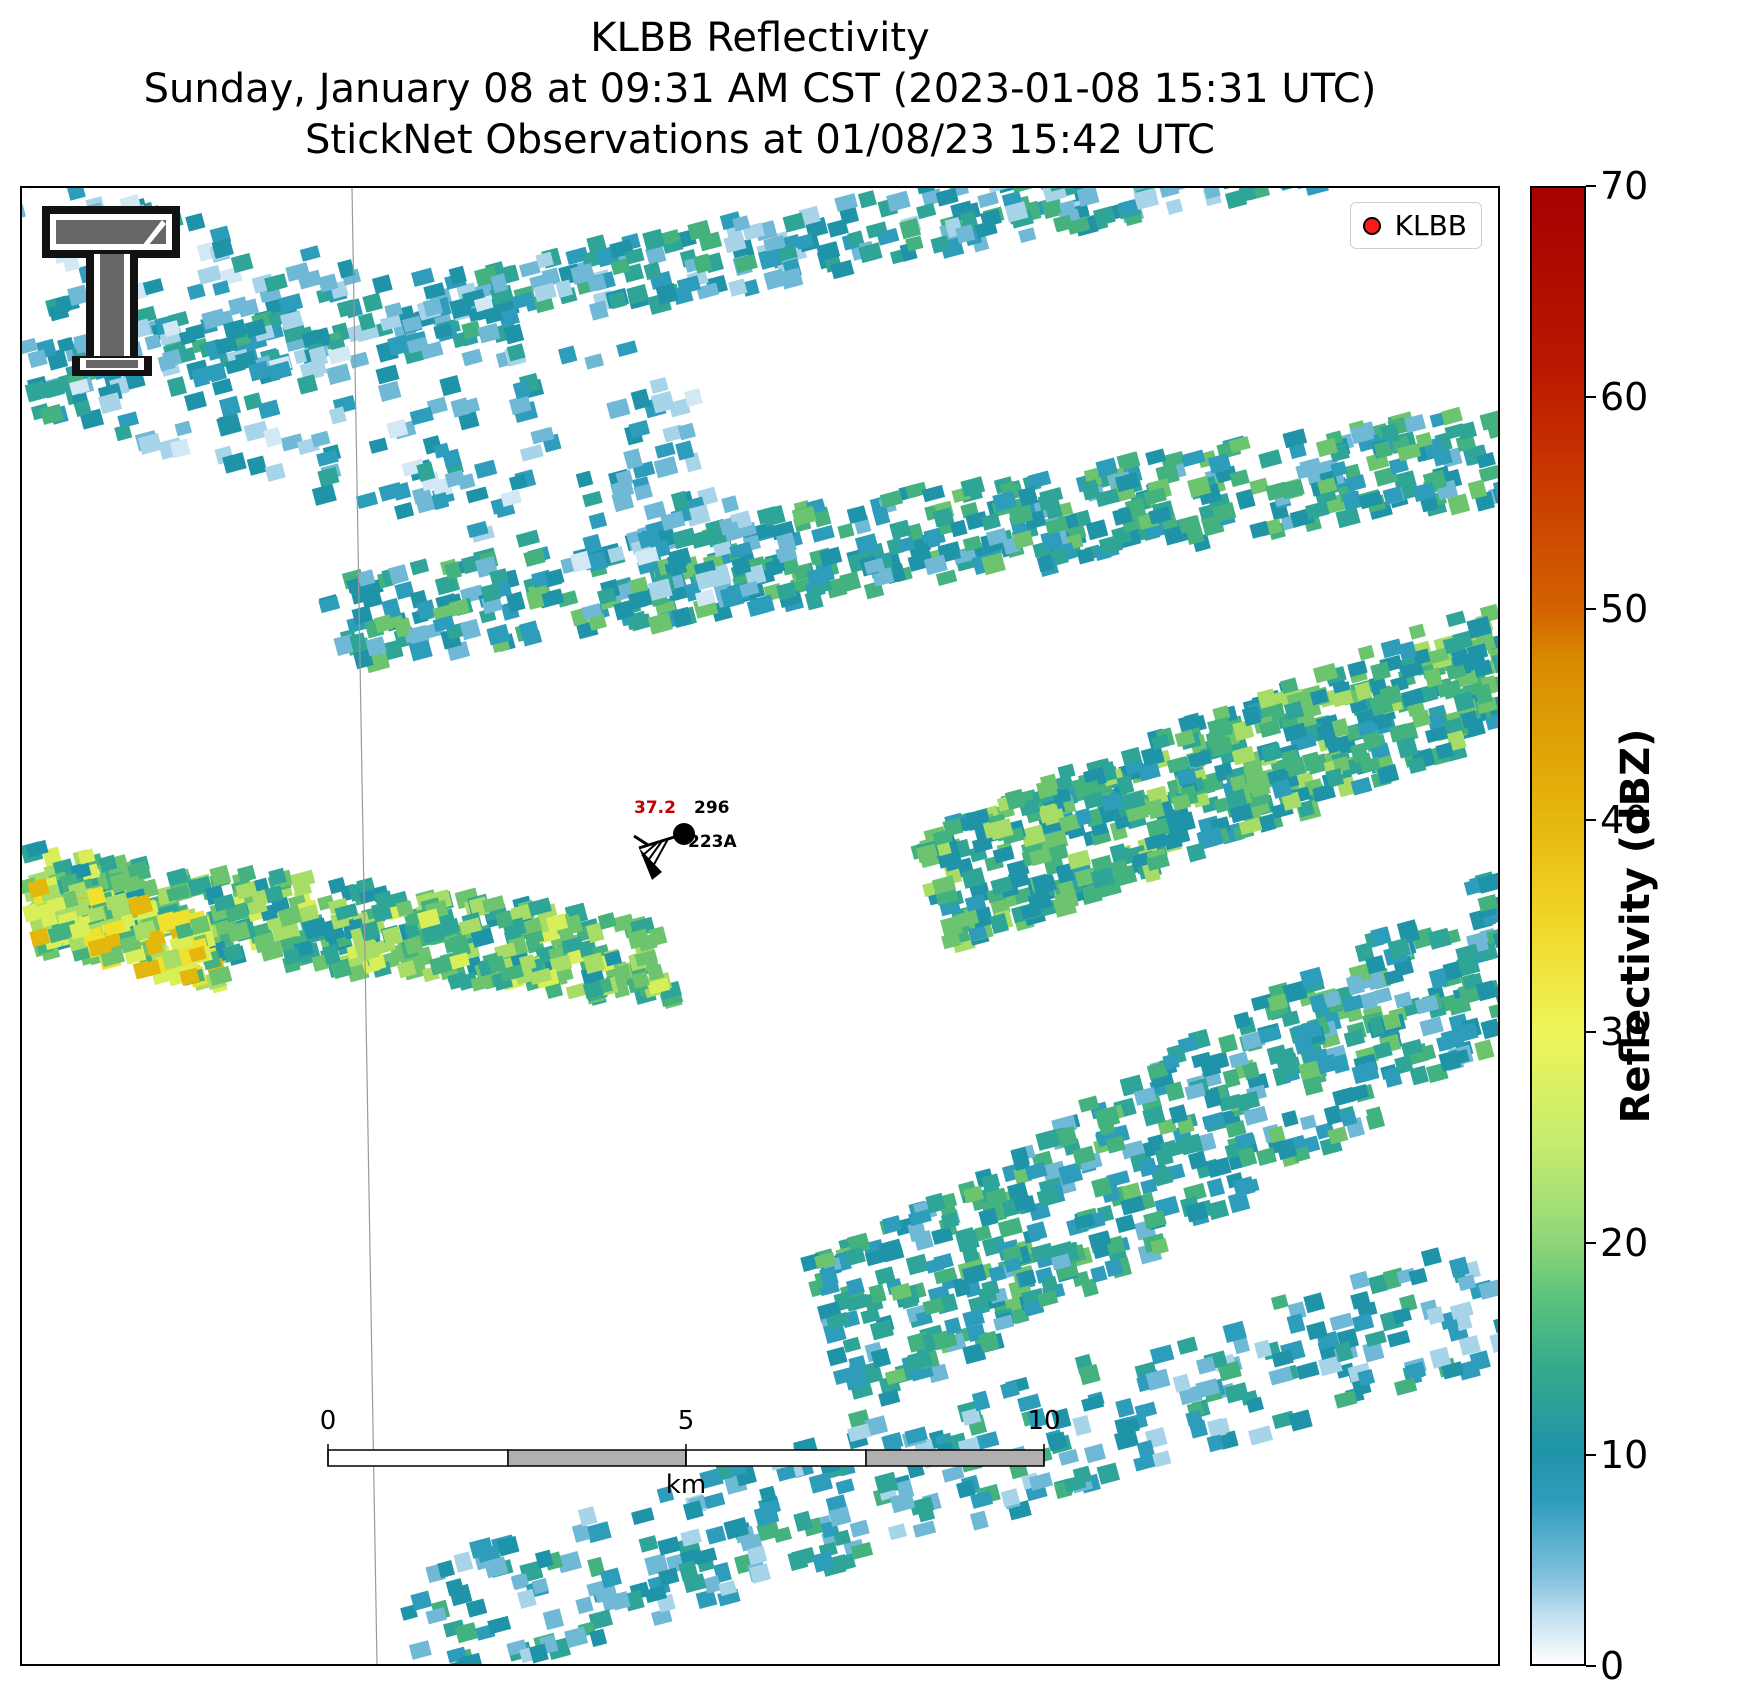 This screenshot has height=1705, width=1738. I want to click on scale-label-5: 5, so click(686, 1421).